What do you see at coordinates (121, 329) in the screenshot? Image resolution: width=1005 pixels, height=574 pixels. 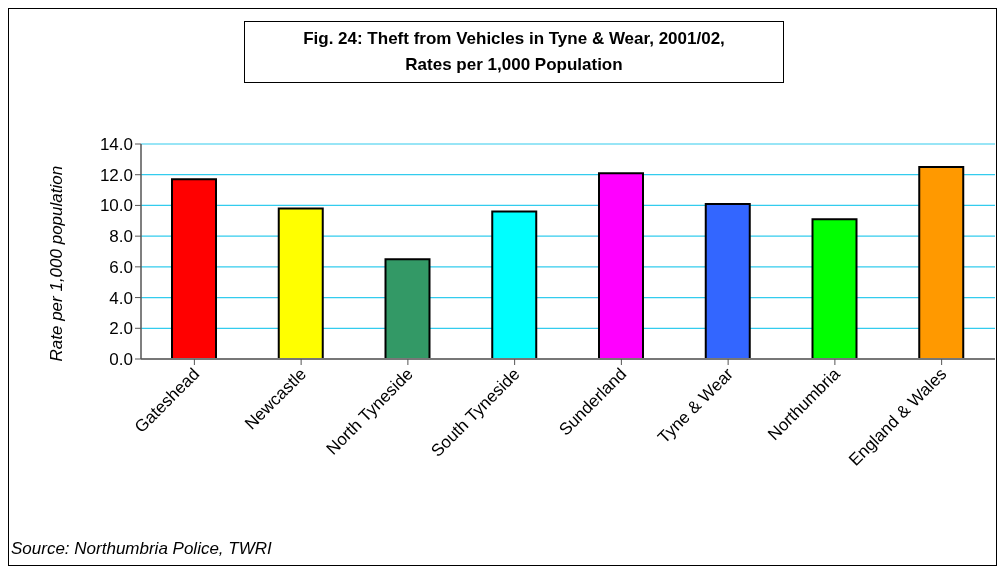 I see `y-tick-label: 2.0` at bounding box center [121, 329].